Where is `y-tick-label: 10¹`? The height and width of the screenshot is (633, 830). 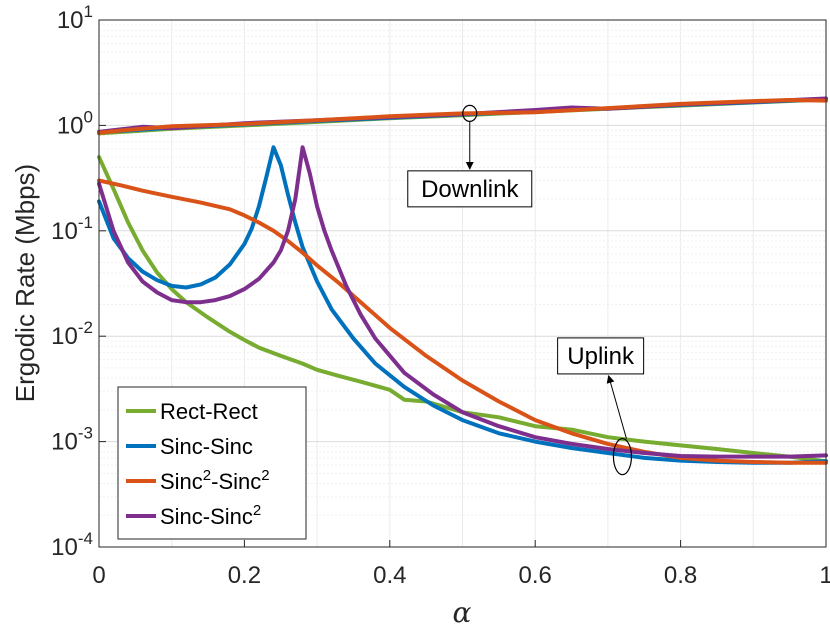 y-tick-label: 10¹ is located at coordinates (75, 18).